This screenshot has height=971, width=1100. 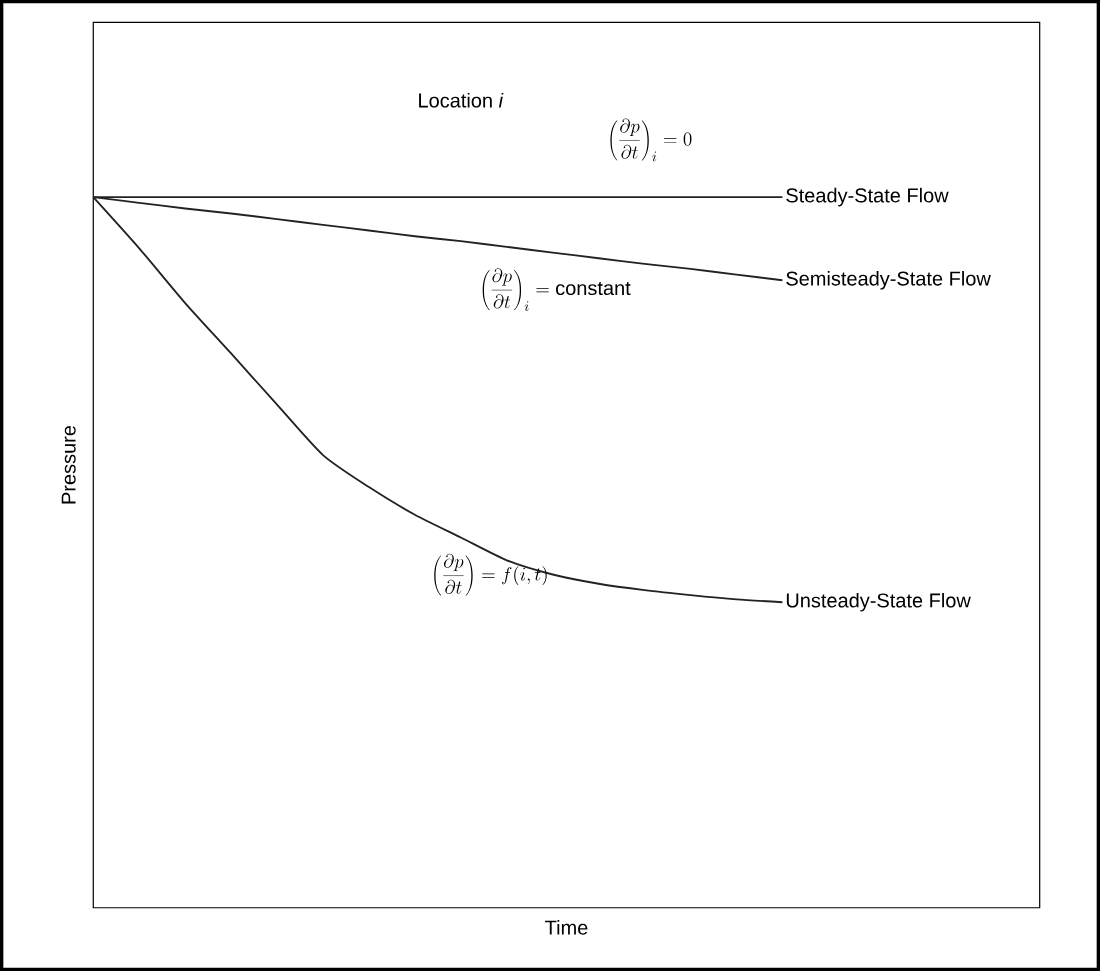 What do you see at coordinates (878, 602) in the screenshot?
I see `series-label: Unsteady-State Flow` at bounding box center [878, 602].